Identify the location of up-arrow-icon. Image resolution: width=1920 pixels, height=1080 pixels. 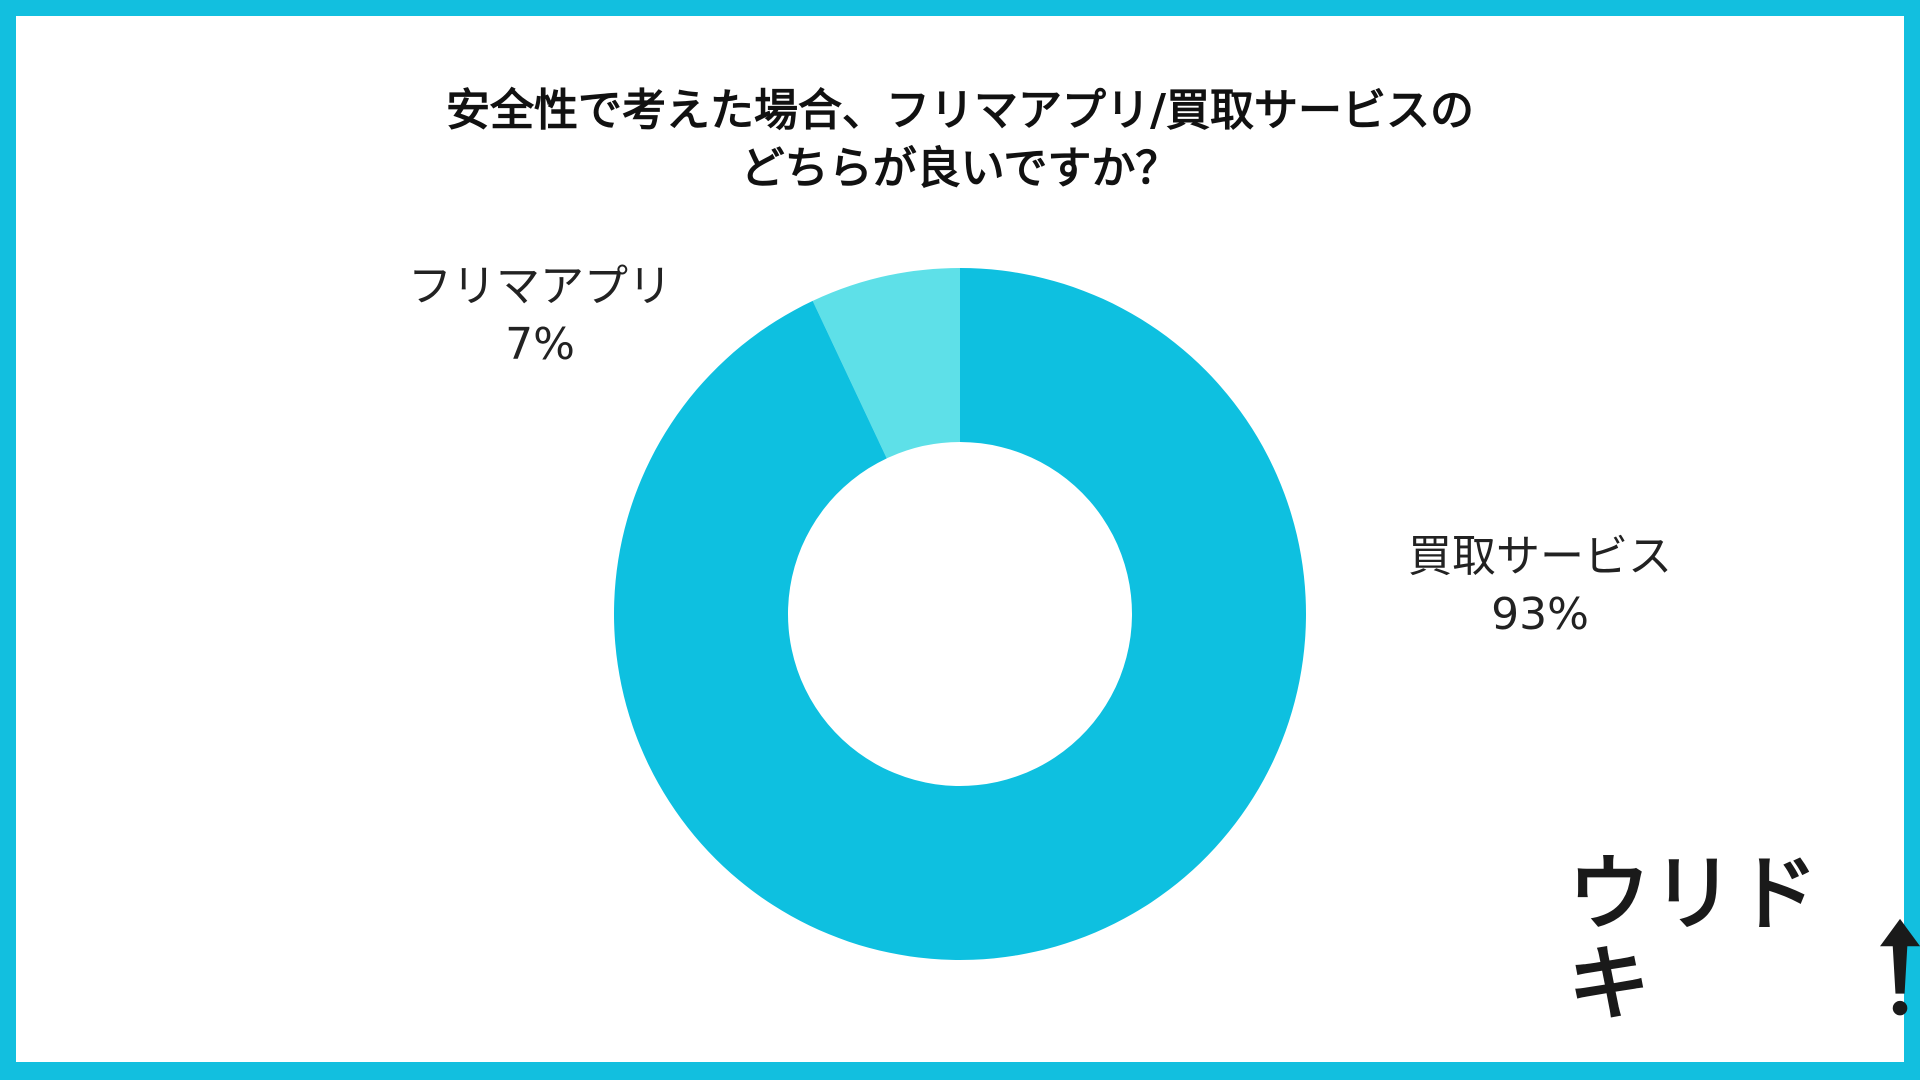
(1899, 967).